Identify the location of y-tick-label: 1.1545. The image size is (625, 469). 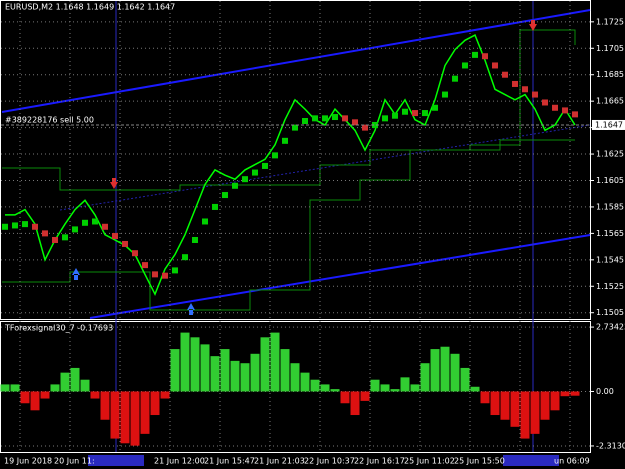
(610, 259).